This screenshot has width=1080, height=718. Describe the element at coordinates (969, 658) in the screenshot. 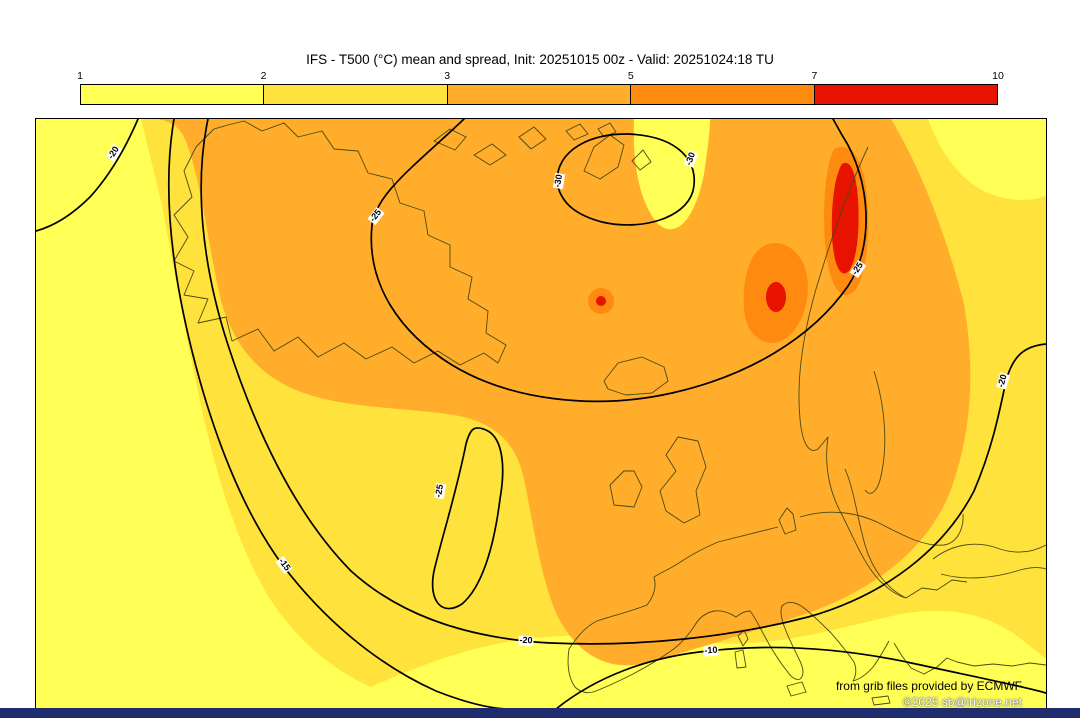

I see `coast-aegean-turkey` at that location.